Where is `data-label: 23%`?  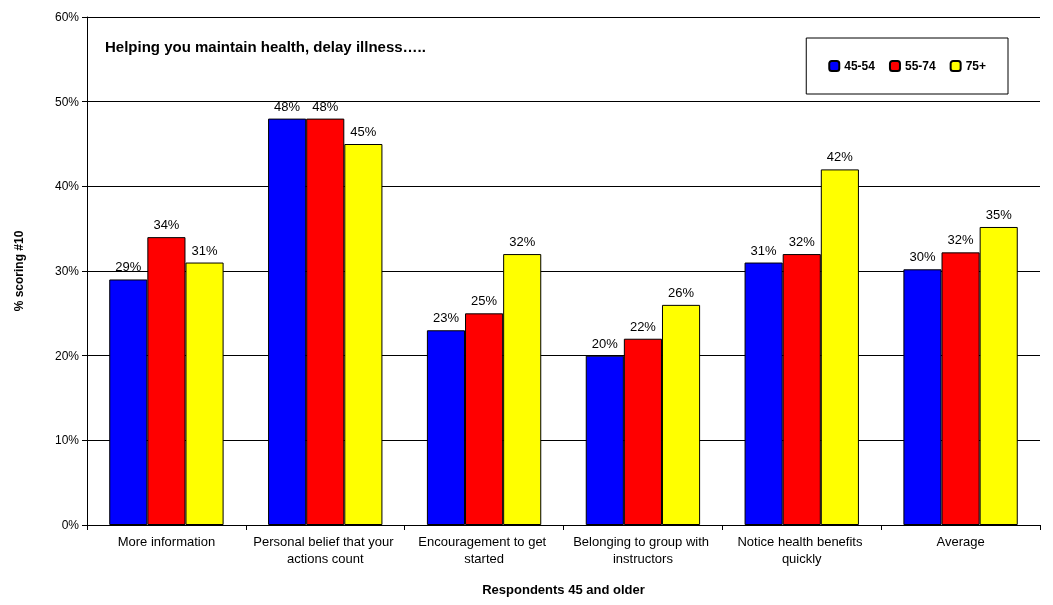 data-label: 23% is located at coordinates (446, 318).